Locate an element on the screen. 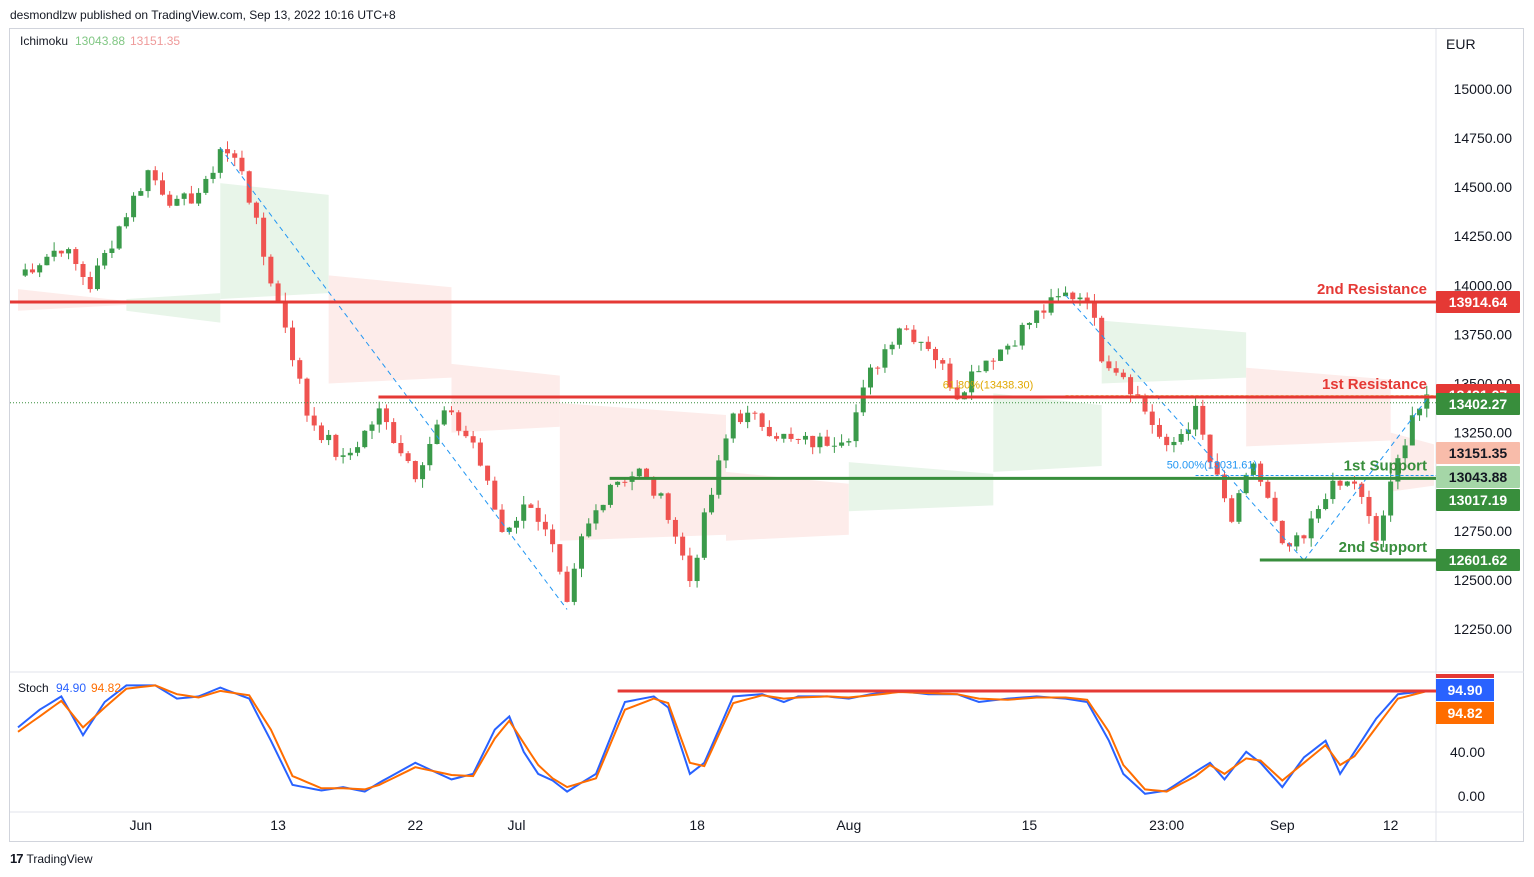 The width and height of the screenshot is (1534, 877). cloud-tag-0-text: 13151.35 is located at coordinates (1478, 453).